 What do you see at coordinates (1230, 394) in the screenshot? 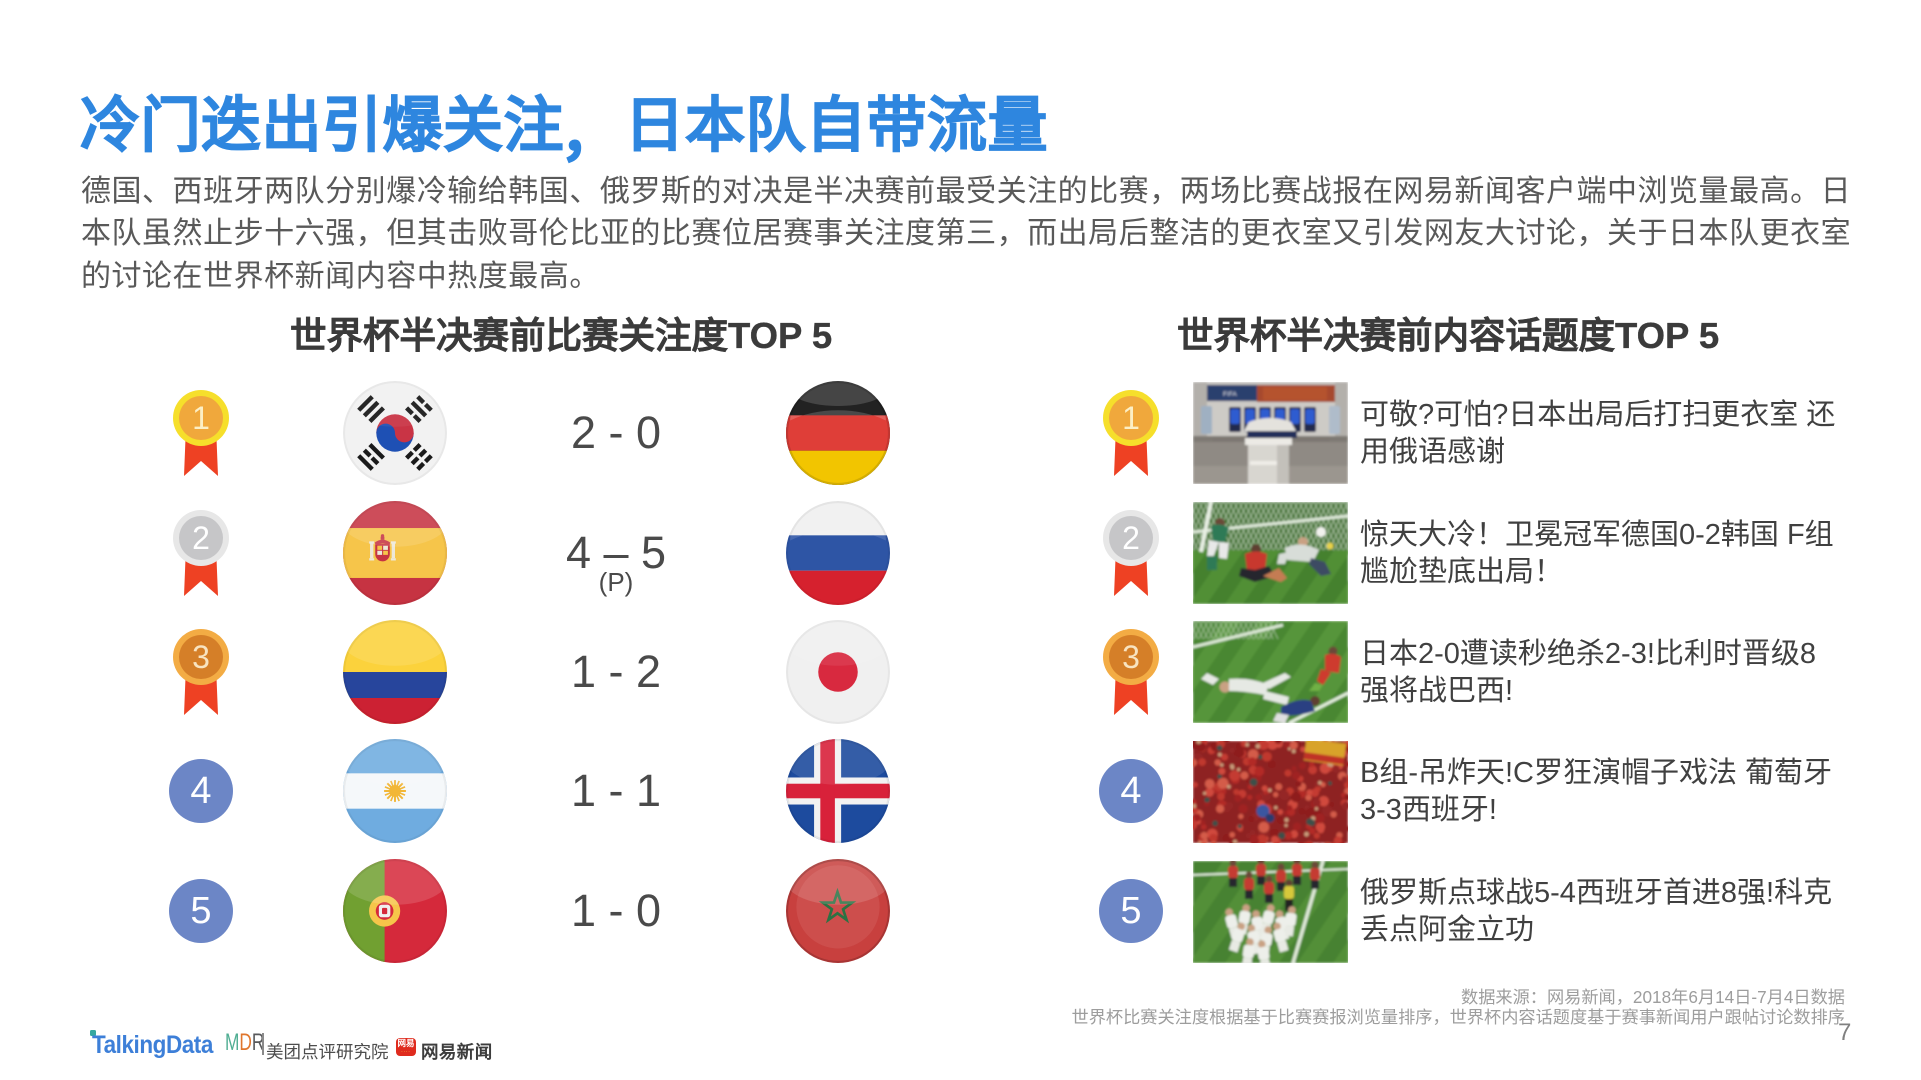
I see `svg-text: FIFA` at bounding box center [1230, 394].